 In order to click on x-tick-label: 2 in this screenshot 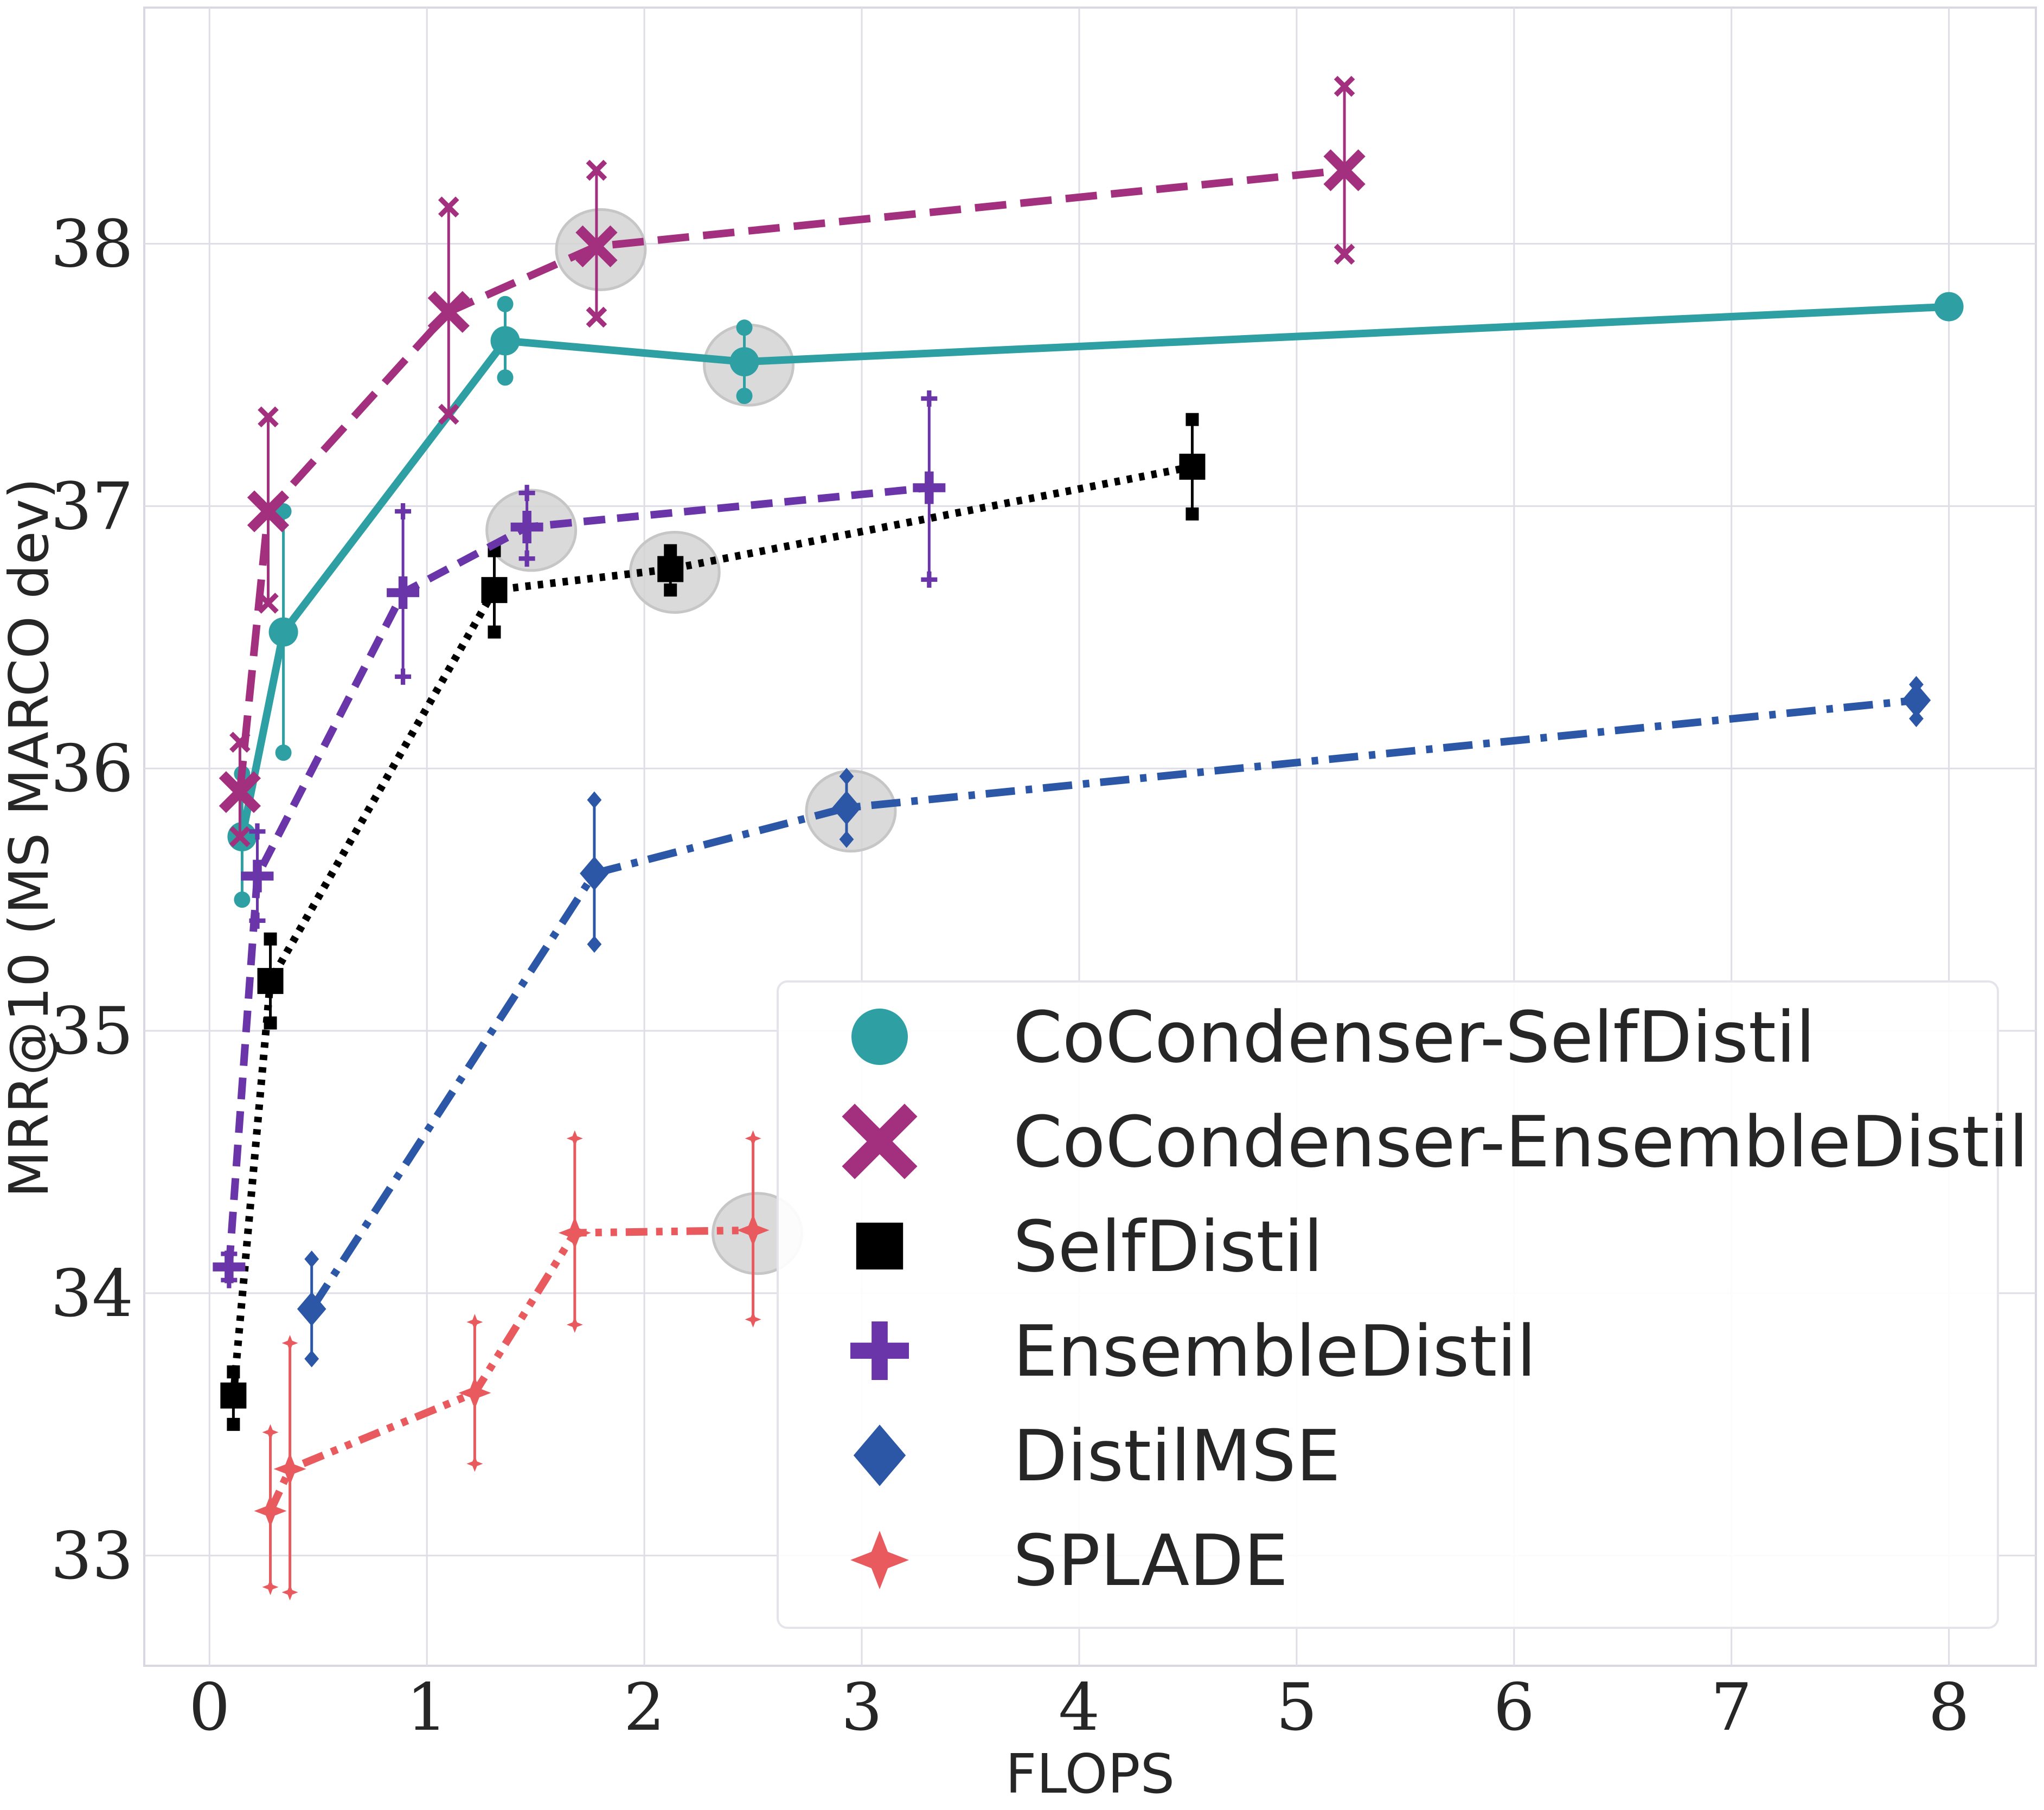, I will do `click(644, 1707)`.